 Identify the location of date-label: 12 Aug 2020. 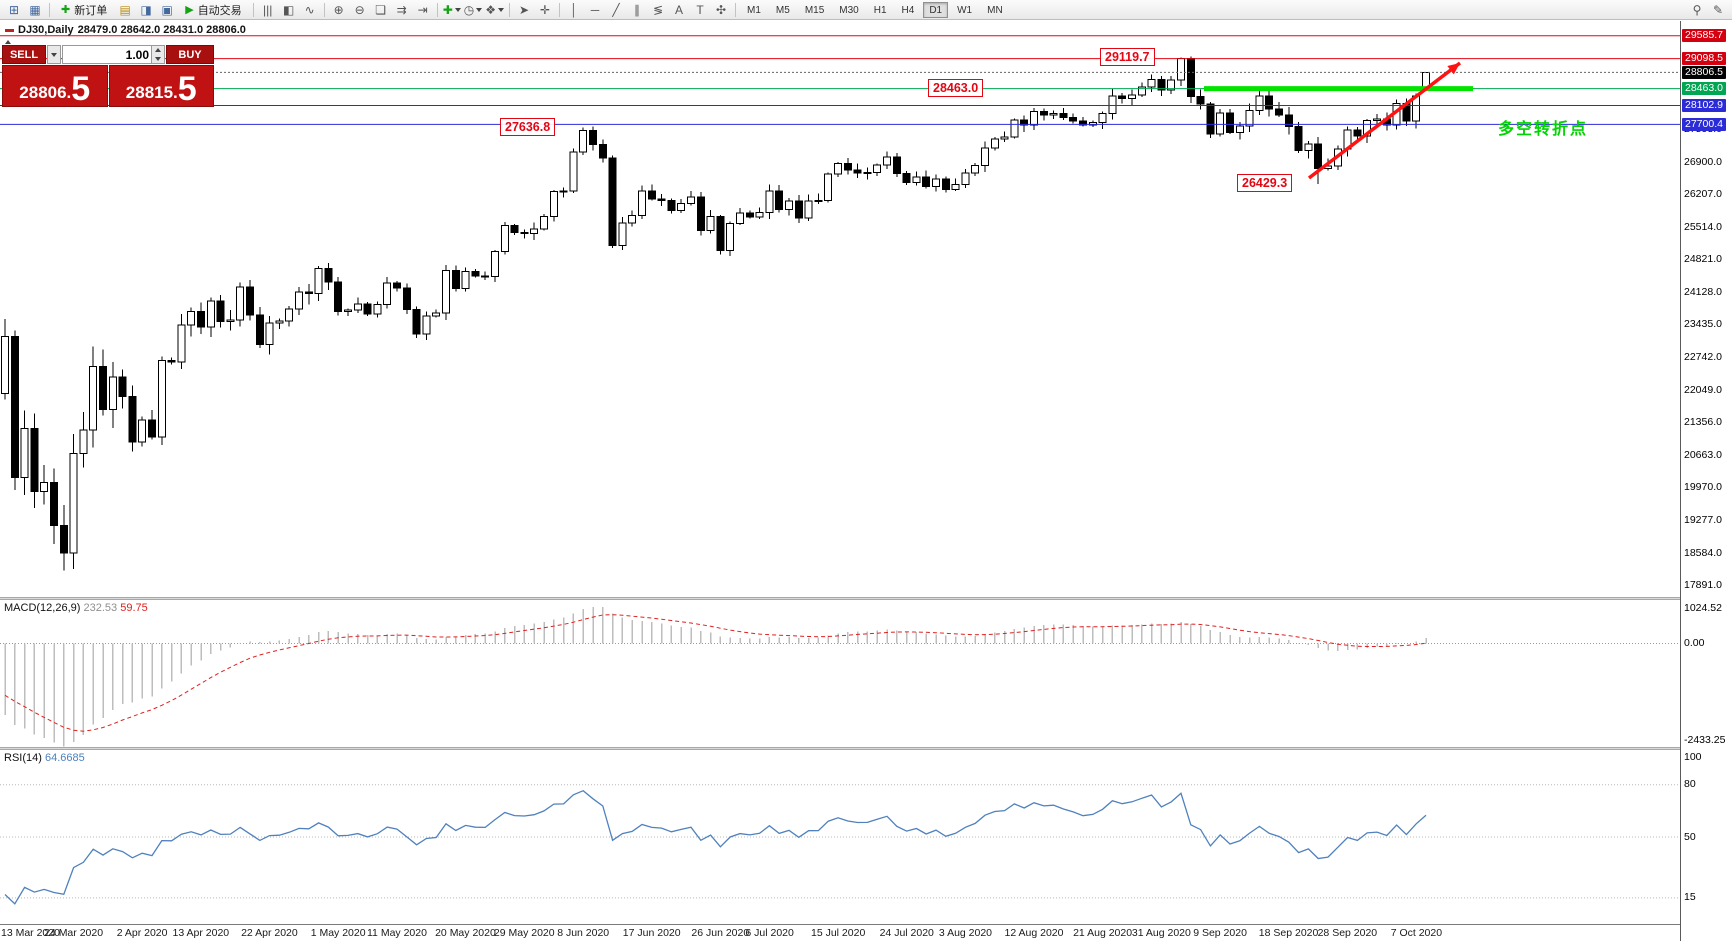
(1034, 933).